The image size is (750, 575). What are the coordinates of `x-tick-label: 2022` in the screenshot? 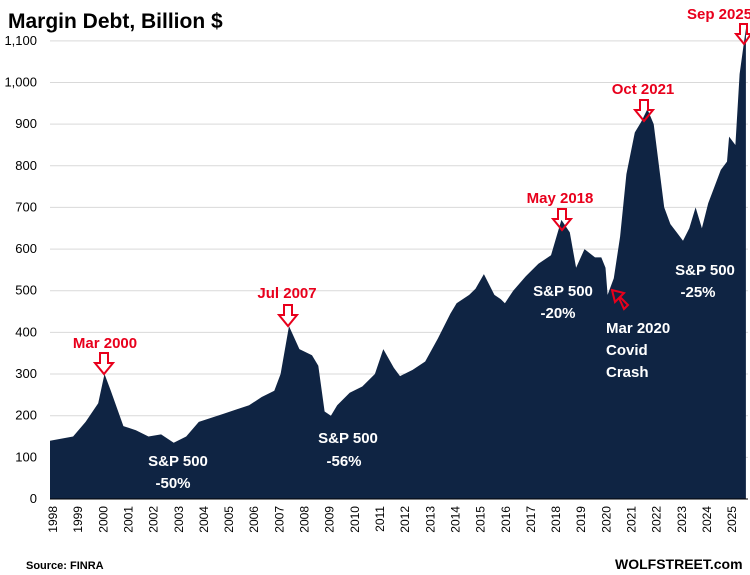 It's located at (657, 519).